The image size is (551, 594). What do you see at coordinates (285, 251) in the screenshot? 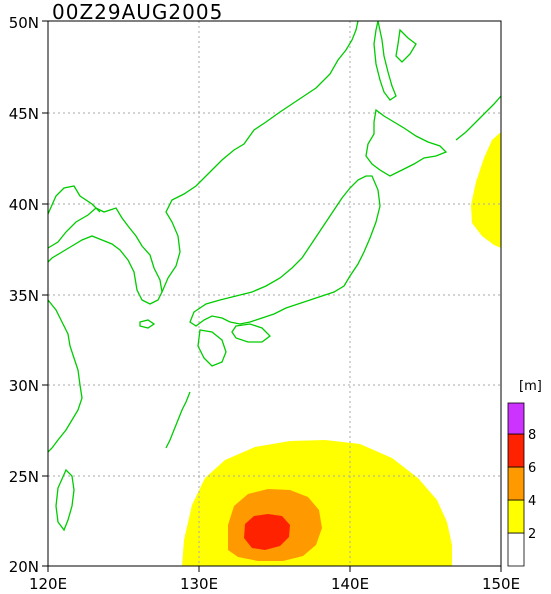
I see `coast-honshu` at bounding box center [285, 251].